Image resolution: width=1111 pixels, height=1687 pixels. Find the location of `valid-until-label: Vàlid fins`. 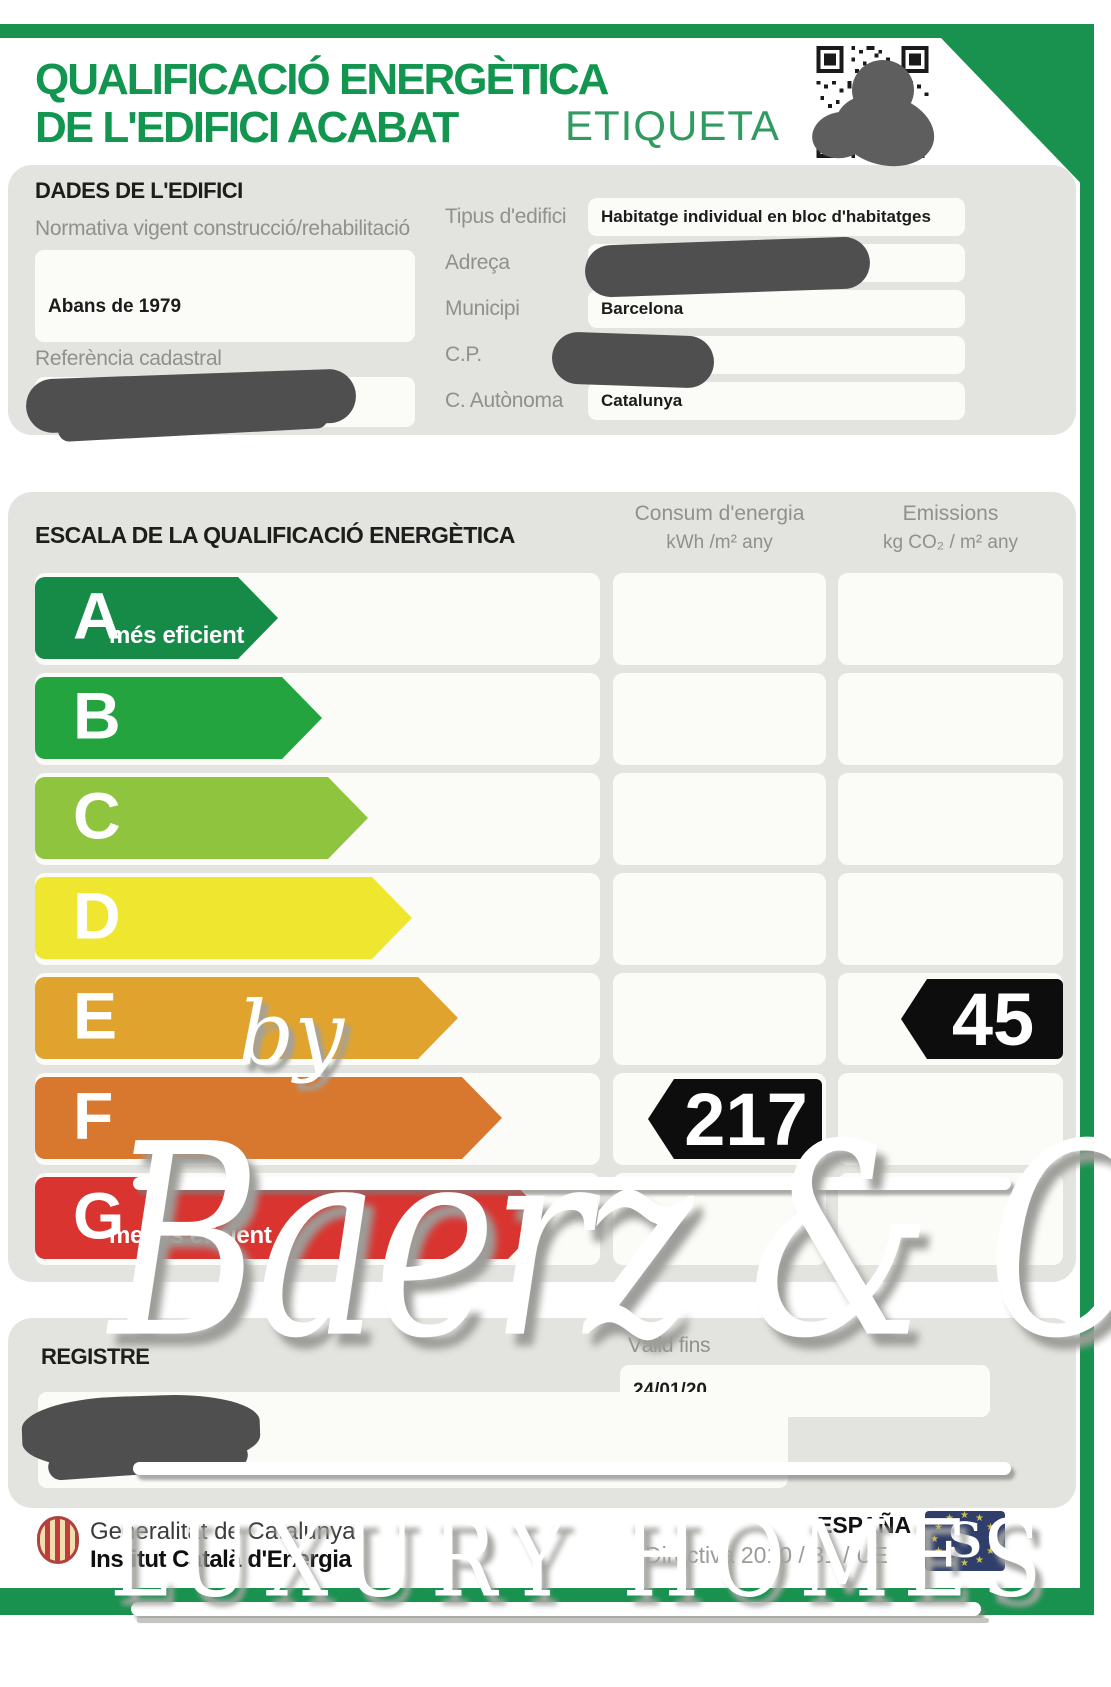

valid-until-label: Vàlid fins is located at coordinates (669, 1345).